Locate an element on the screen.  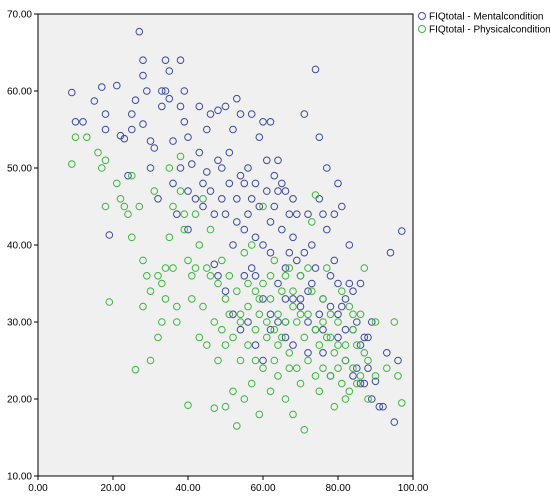
y-tick-label: 10.00 is located at coordinates (19, 477).